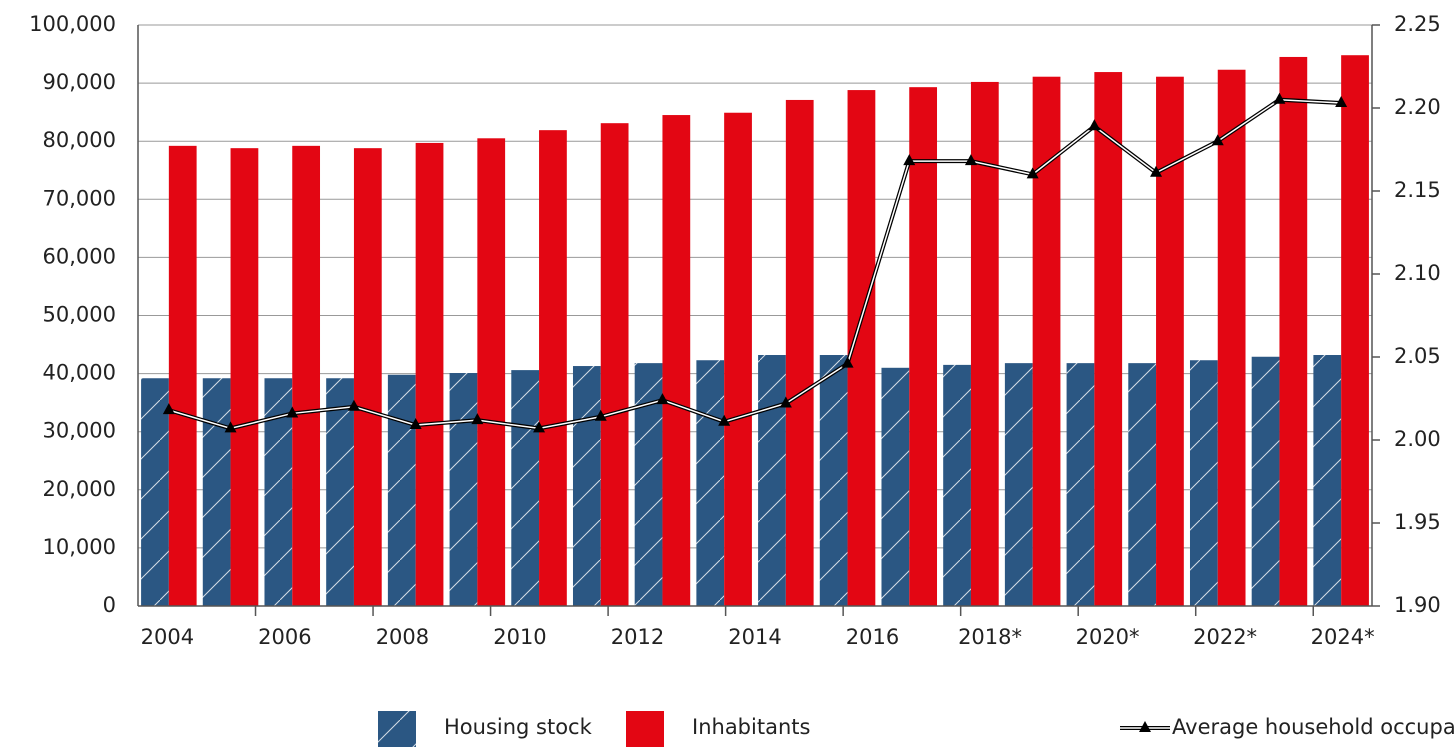  Describe the element at coordinates (1417, 107) in the screenshot. I see `y2-tick-label: 2.20` at that location.